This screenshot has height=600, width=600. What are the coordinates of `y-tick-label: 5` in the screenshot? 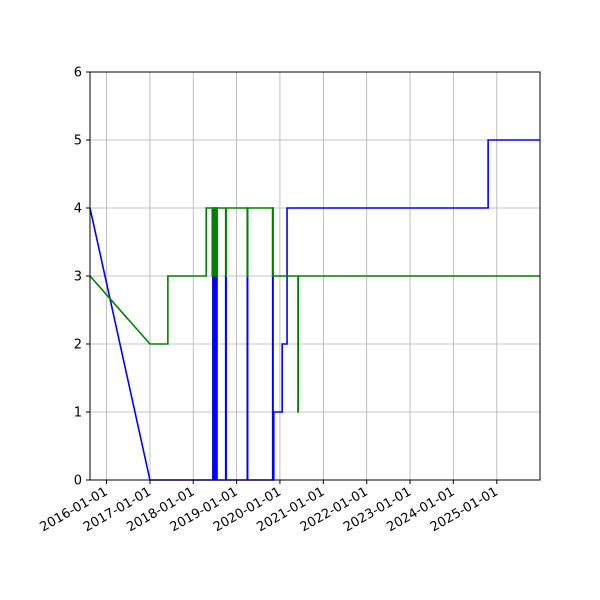 It's located at (78, 141).